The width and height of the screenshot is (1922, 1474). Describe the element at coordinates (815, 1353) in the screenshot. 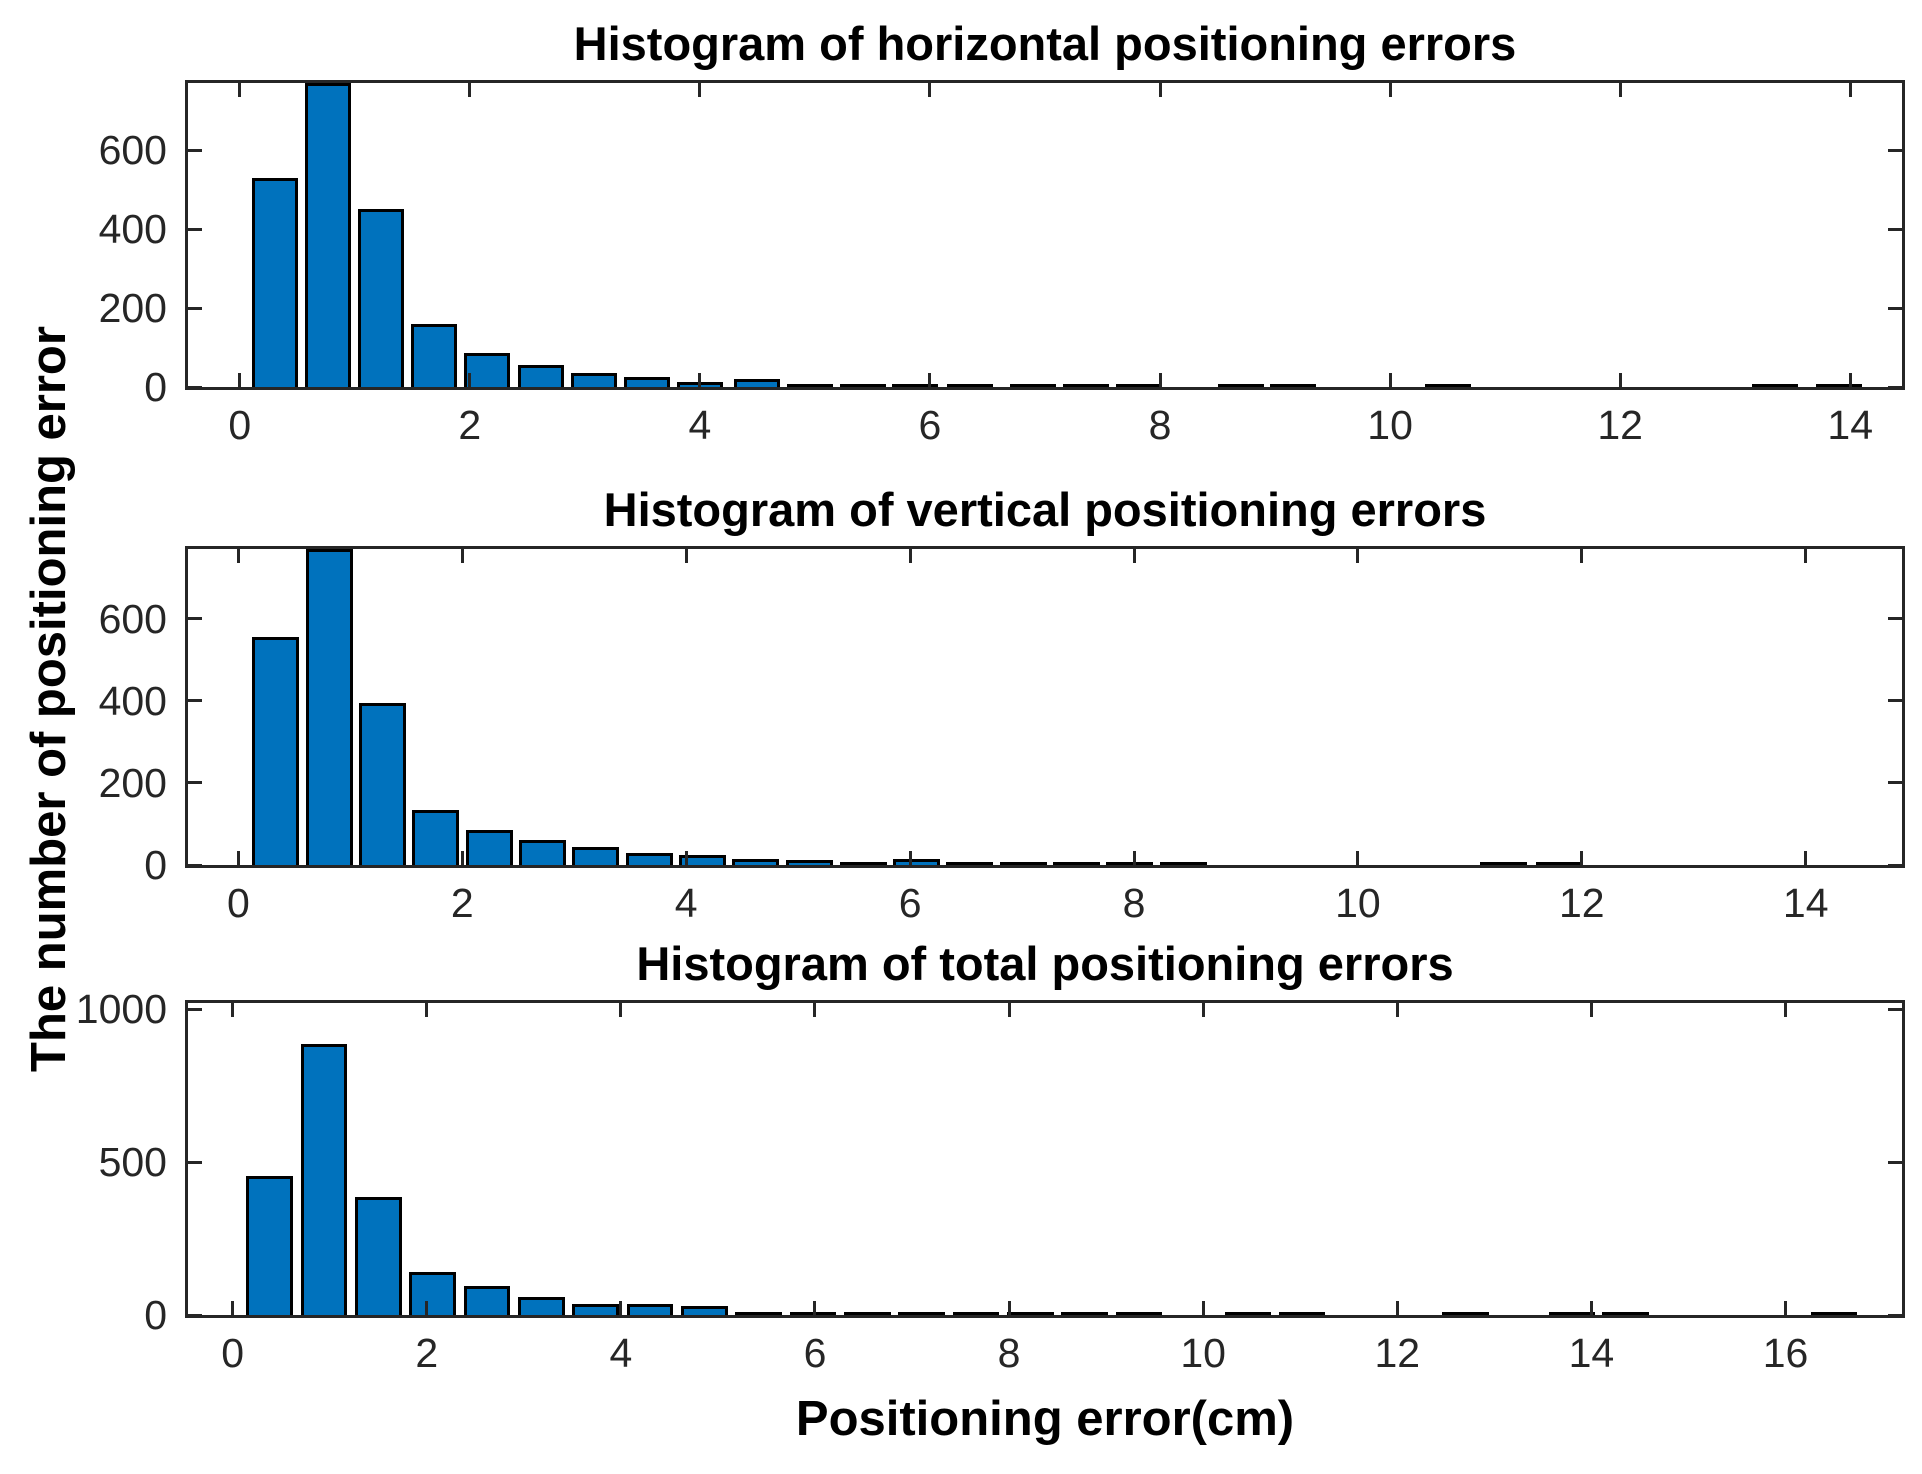

I see `x-tick-label: 6` at that location.